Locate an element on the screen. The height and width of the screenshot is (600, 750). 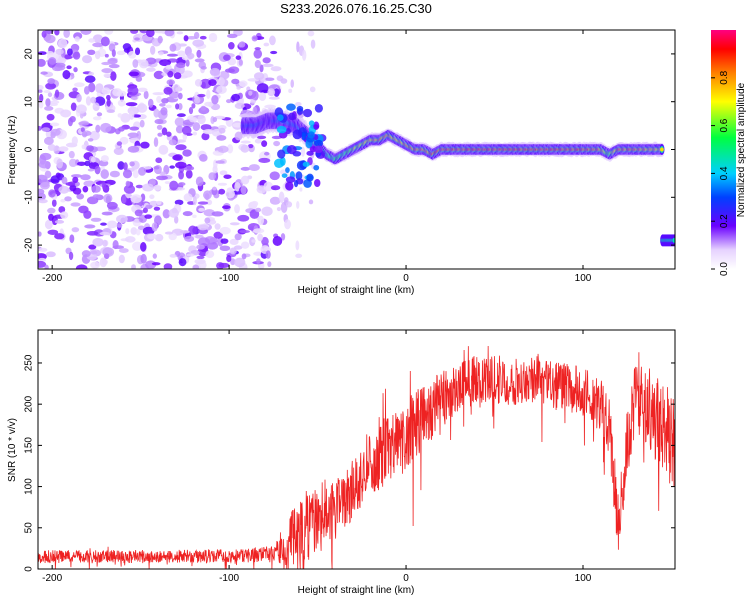
snr-y-tick-label: 100 is located at coordinates (29, 486).